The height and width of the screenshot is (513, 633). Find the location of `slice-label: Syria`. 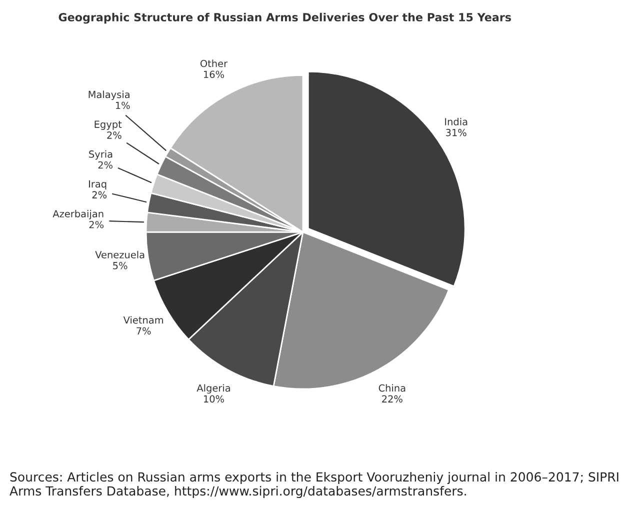

slice-label: Syria is located at coordinates (100, 155).